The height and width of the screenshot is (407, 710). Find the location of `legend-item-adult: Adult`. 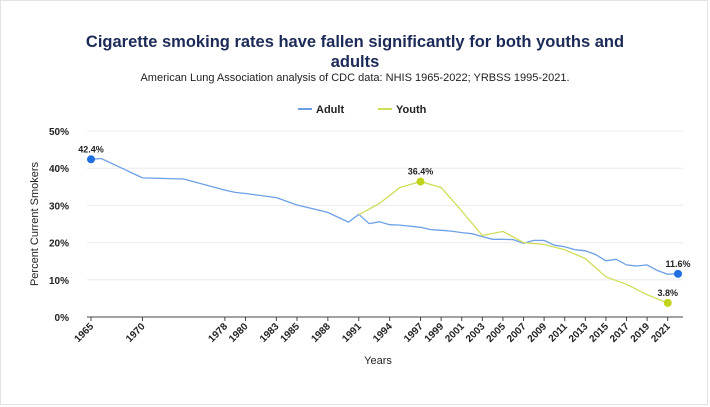

legend-item-adult: Adult is located at coordinates (321, 110).